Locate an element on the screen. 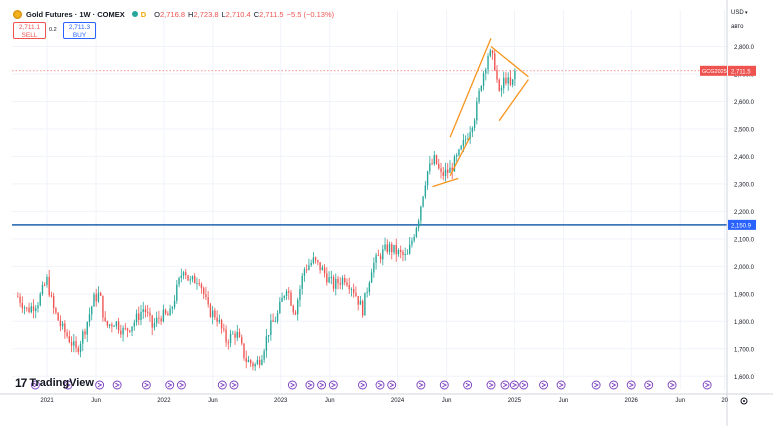 The height and width of the screenshot is (426, 773). x-tick-label: Jun is located at coordinates (213, 401).